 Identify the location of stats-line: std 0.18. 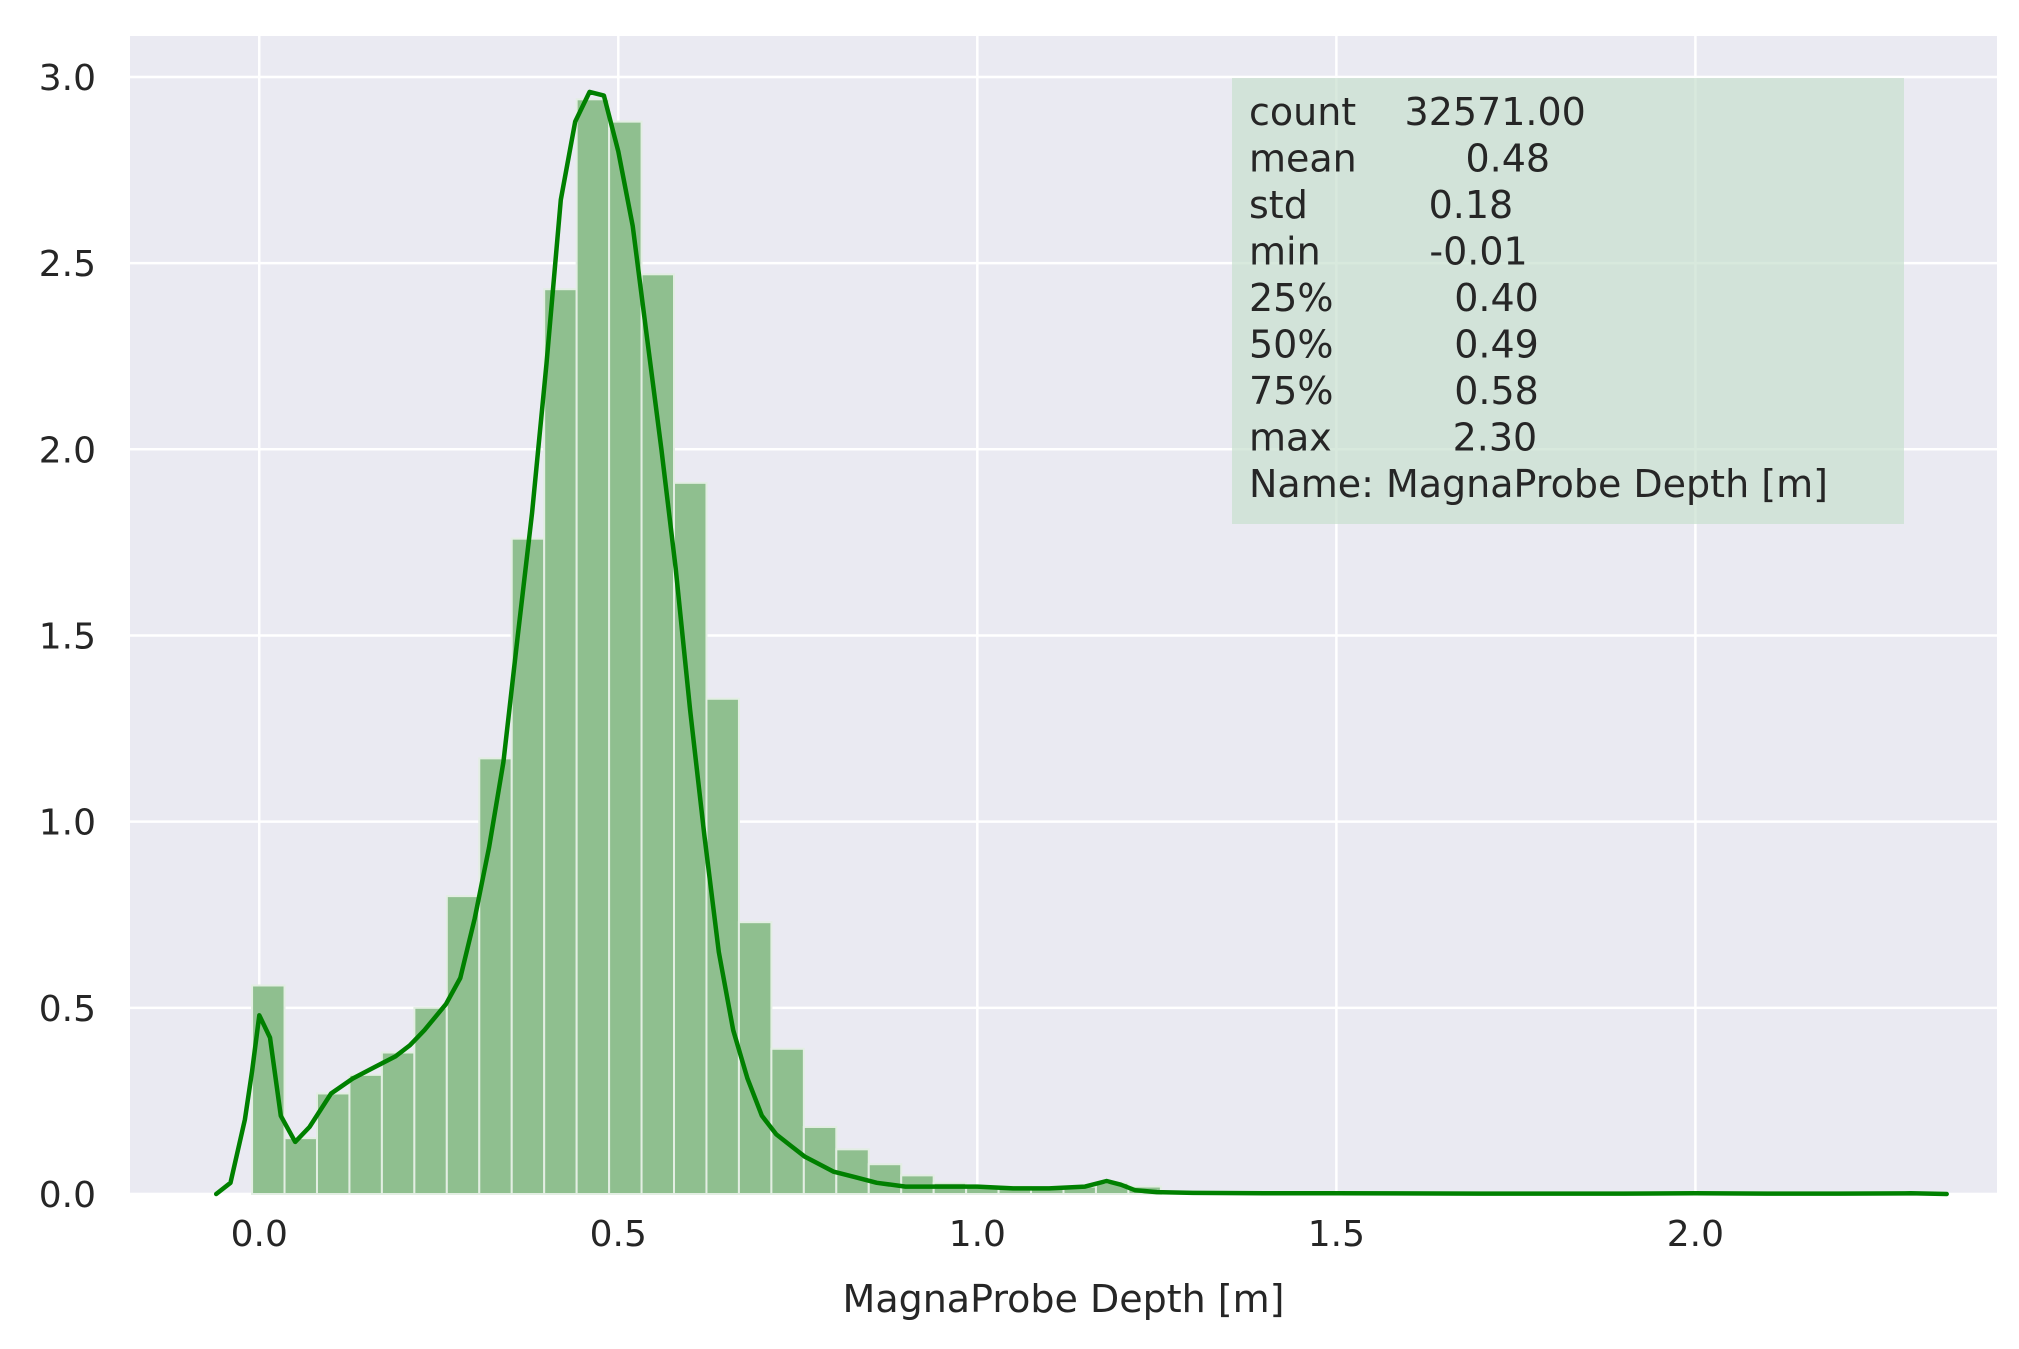
(1381, 205).